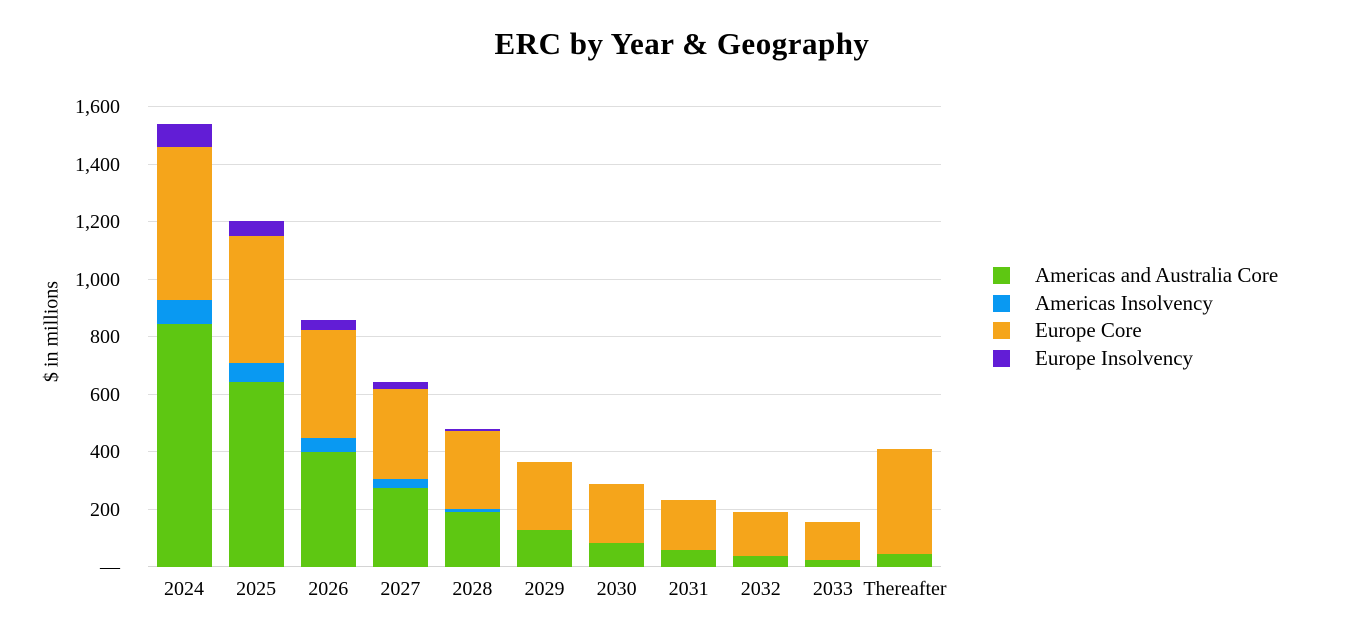 This screenshot has height=636, width=1364. What do you see at coordinates (760, 589) in the screenshot?
I see `x-tick-label-2032: 2032` at bounding box center [760, 589].